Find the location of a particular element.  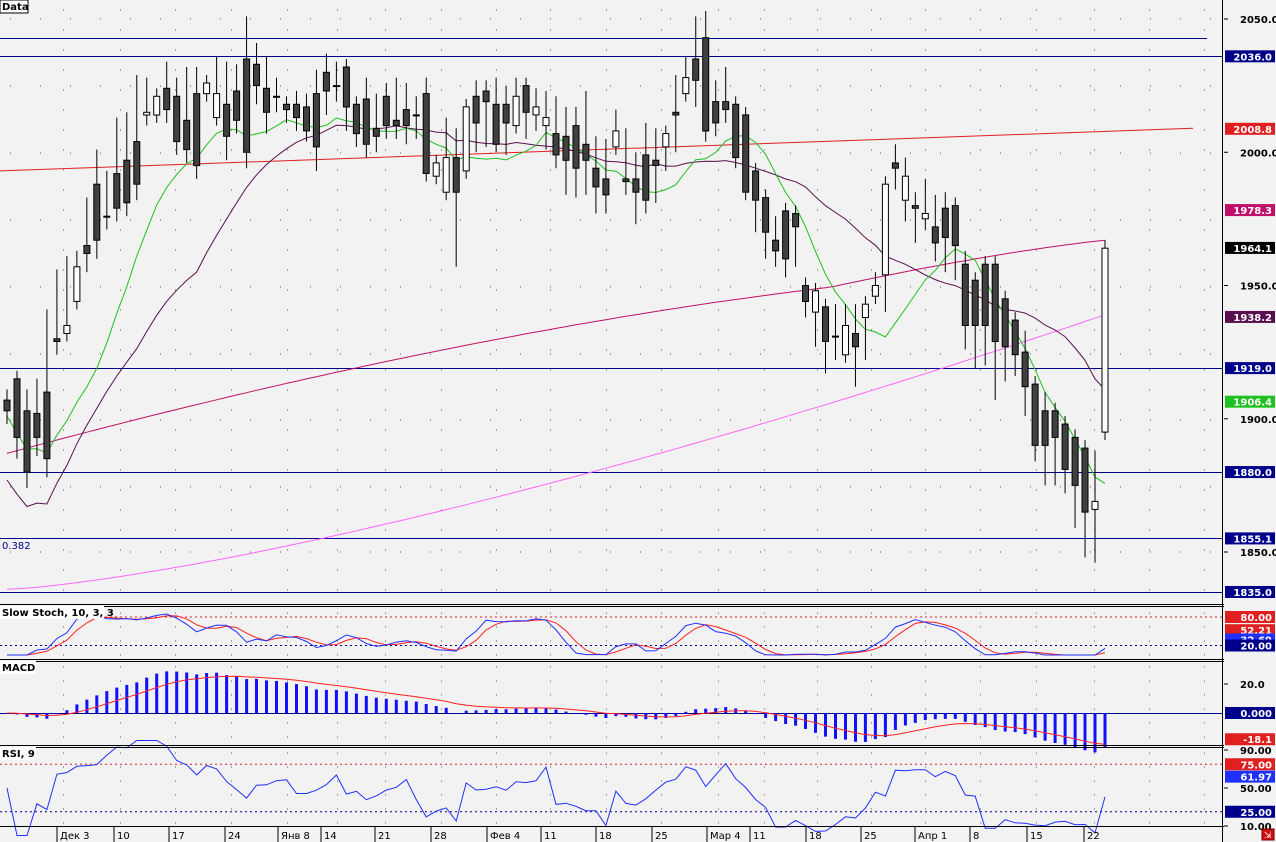

main-title-box is located at coordinates (14, 7).